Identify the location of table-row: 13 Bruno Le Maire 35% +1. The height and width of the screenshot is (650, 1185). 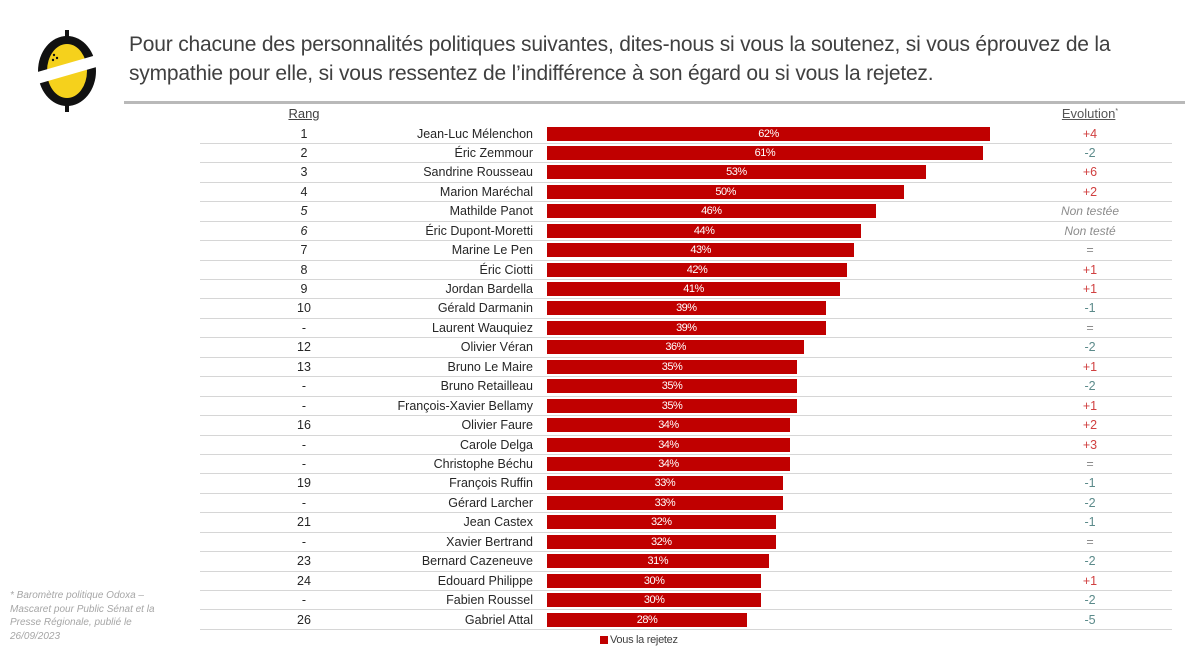
(686, 368).